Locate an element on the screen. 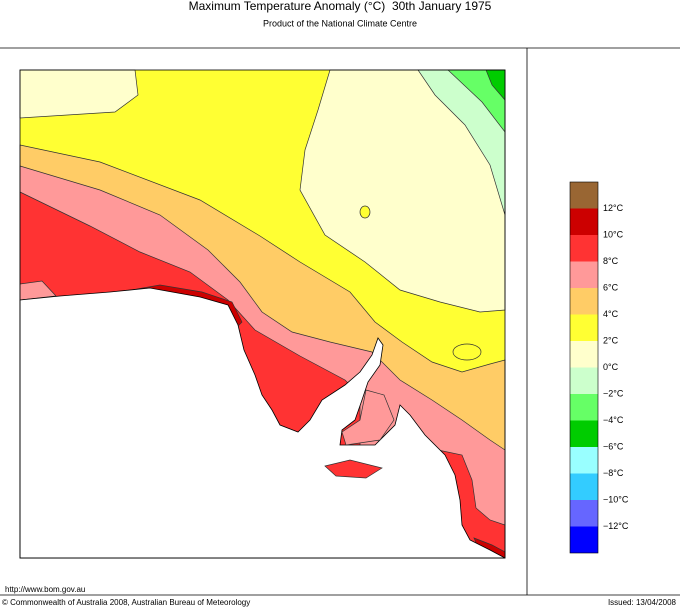 This screenshot has width=680, height=608. url: http://www.bom.gov.au is located at coordinates (45, 589).